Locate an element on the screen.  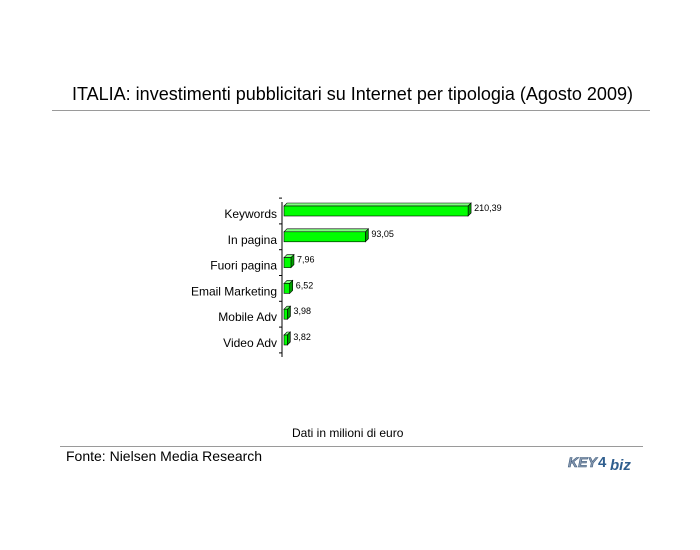
source-credit: Fonte: Nielsen Media Research is located at coordinates (164, 456).